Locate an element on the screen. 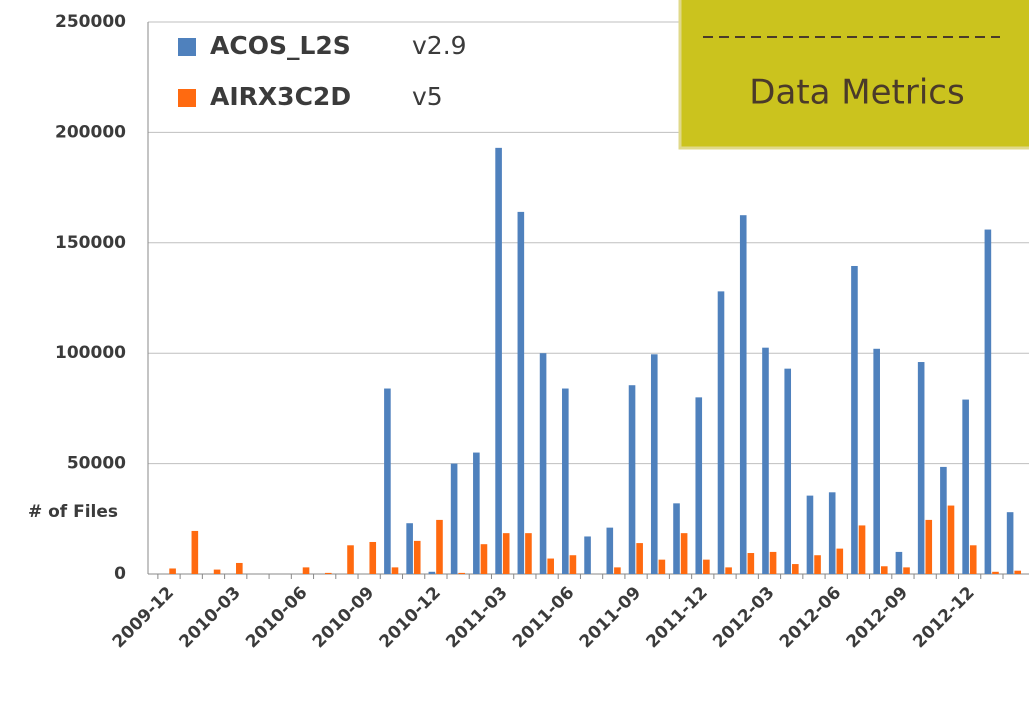 The height and width of the screenshot is (721, 1029). x-tick-label: 2011-03 is located at coordinates (476, 617).